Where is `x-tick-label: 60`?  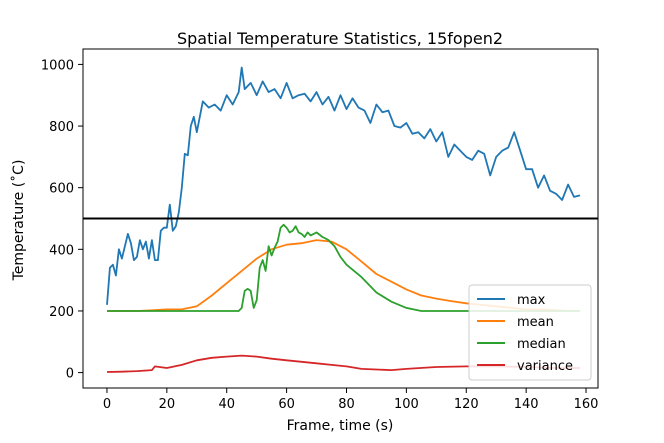 x-tick-label: 60 is located at coordinates (286, 404).